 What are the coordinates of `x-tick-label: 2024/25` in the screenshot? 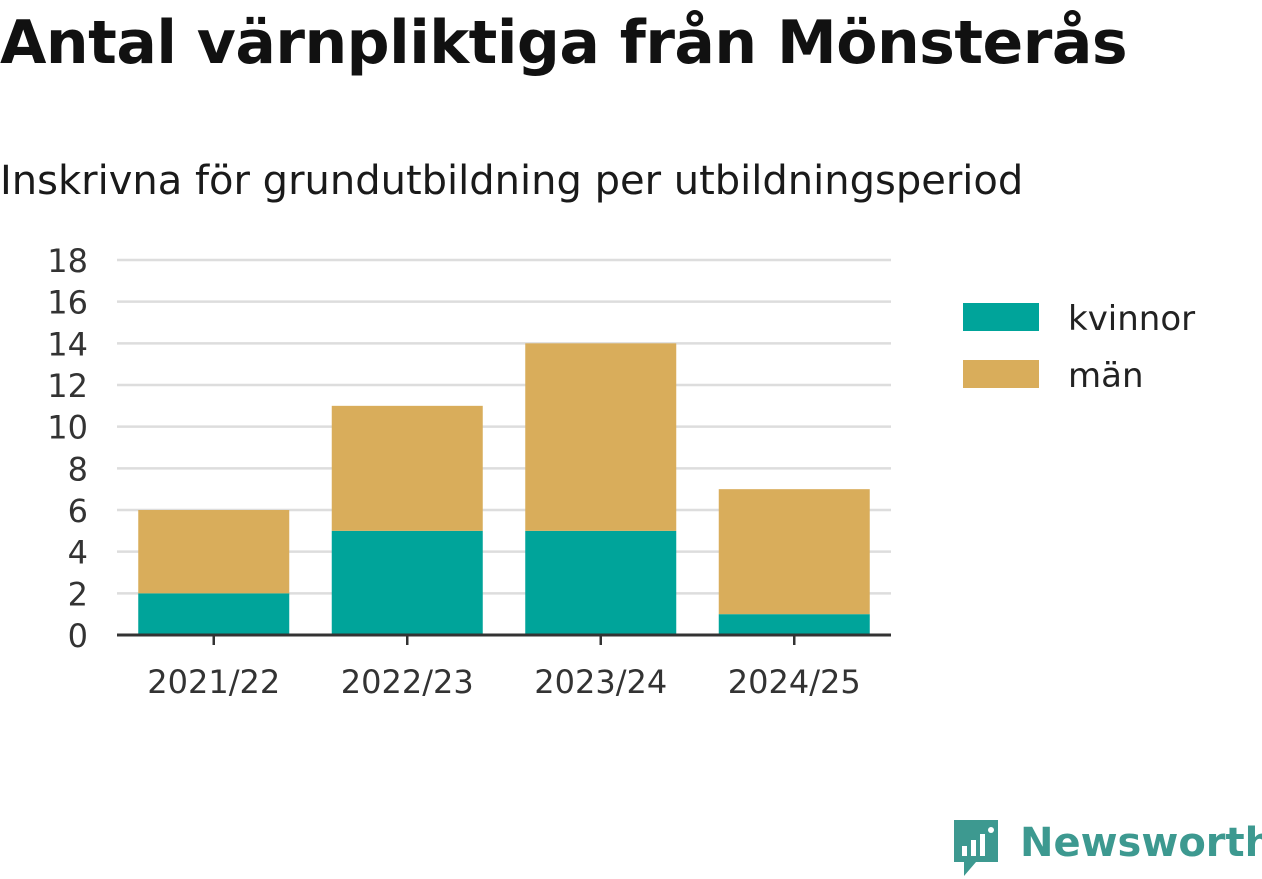 It's located at (794, 682).